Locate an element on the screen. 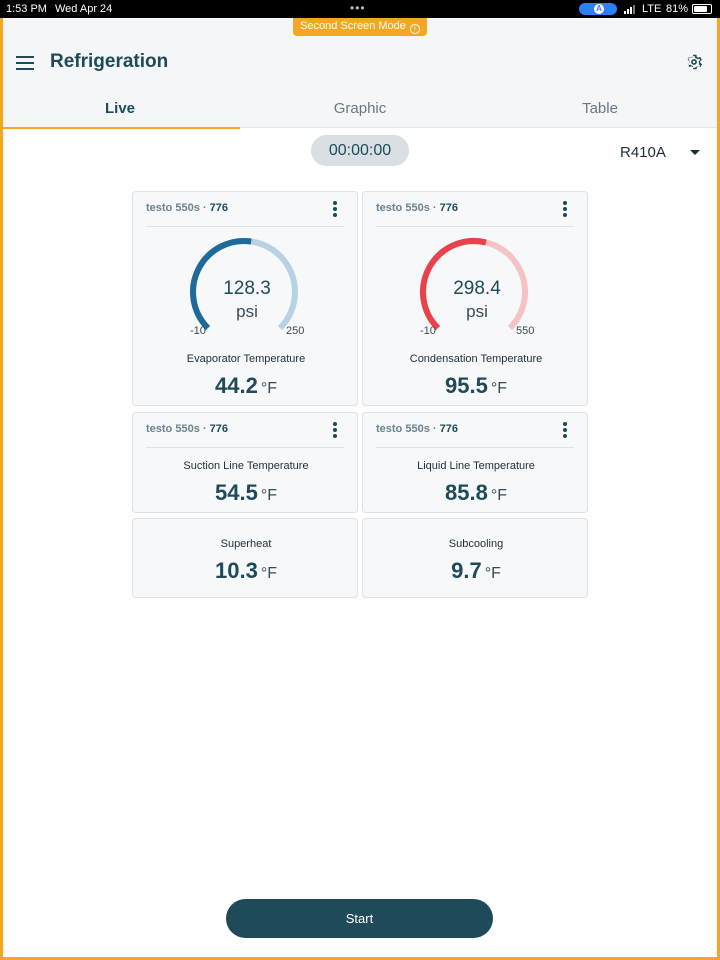 The image size is (720, 960). active-tab-indicator is located at coordinates (120, 128).